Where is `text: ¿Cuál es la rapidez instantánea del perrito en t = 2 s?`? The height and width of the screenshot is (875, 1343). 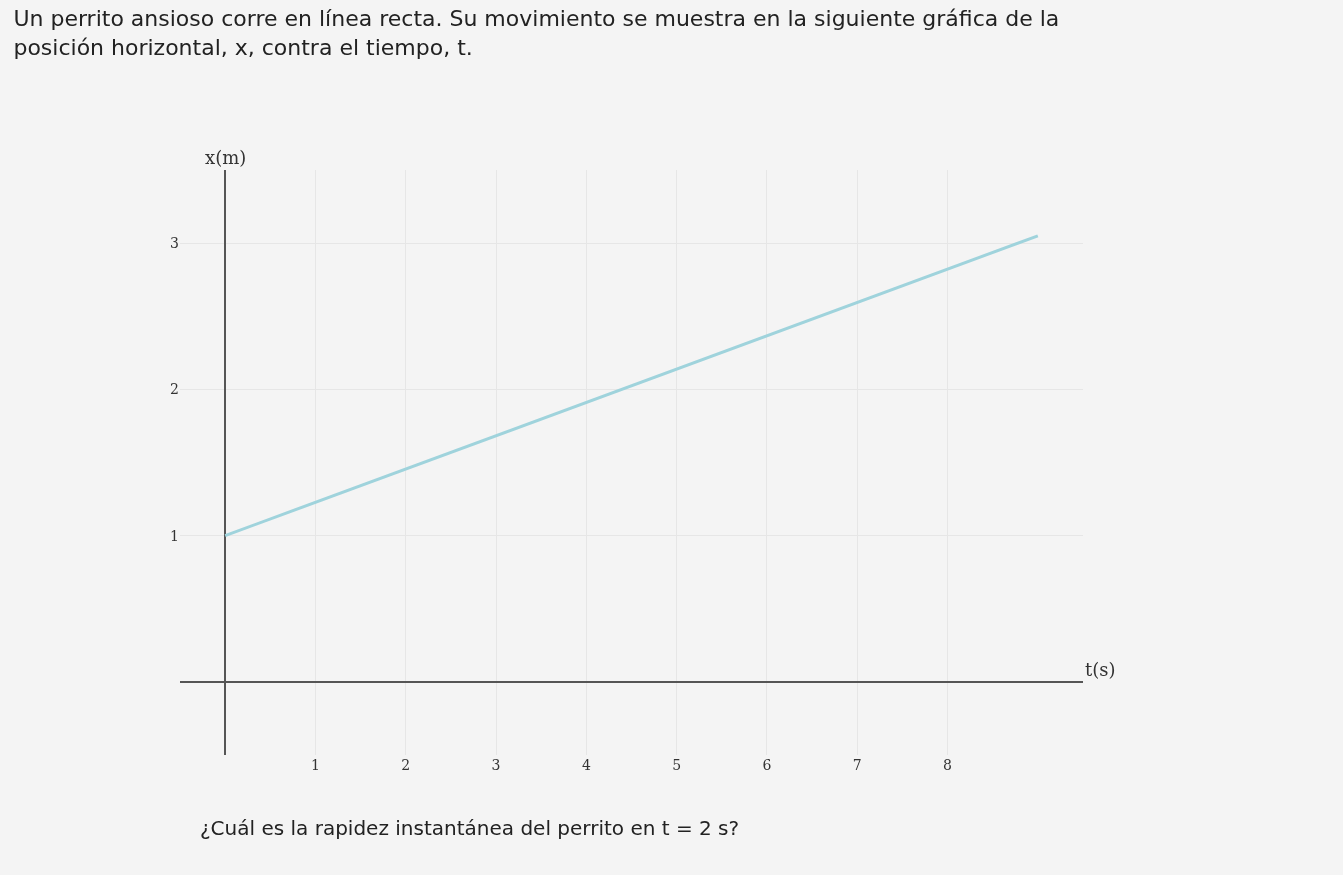
text: ¿Cuál es la rapidez instantánea del perrito en t = 2 s? is located at coordinates (470, 828).